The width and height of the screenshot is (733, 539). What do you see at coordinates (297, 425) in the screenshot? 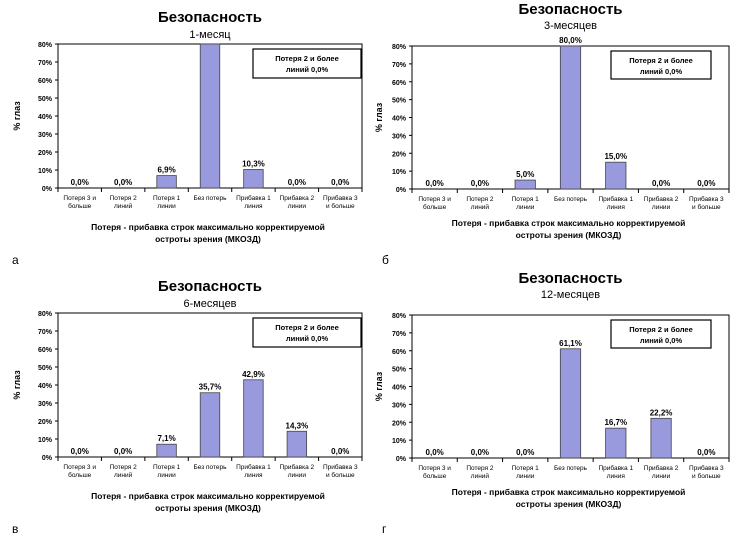
I see `bar-value-label: 14,3%` at bounding box center [297, 425].